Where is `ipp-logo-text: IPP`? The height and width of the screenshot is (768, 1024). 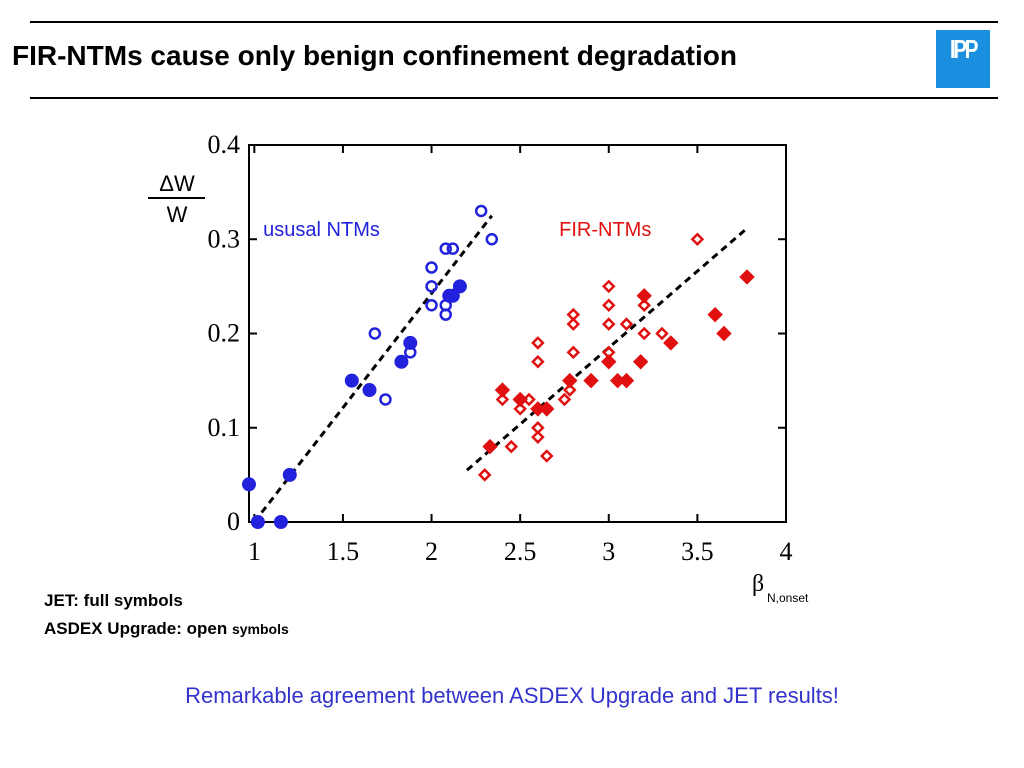 ipp-logo-text: IPP is located at coordinates (964, 49).